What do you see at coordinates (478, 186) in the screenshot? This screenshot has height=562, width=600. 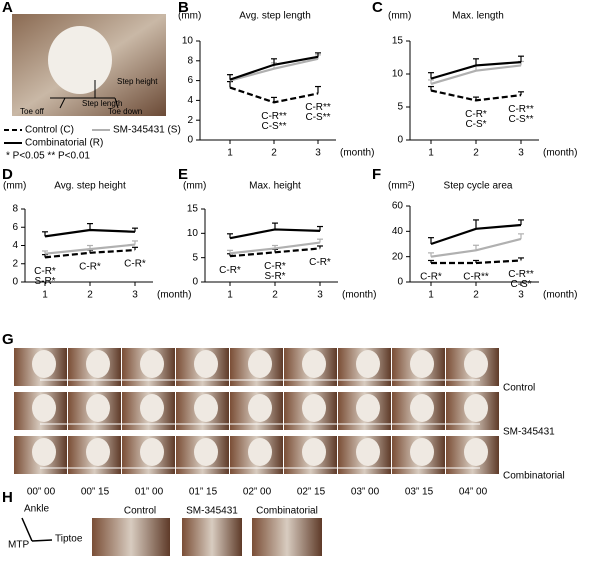 I see `chart-title: Step cycle area` at bounding box center [478, 186].